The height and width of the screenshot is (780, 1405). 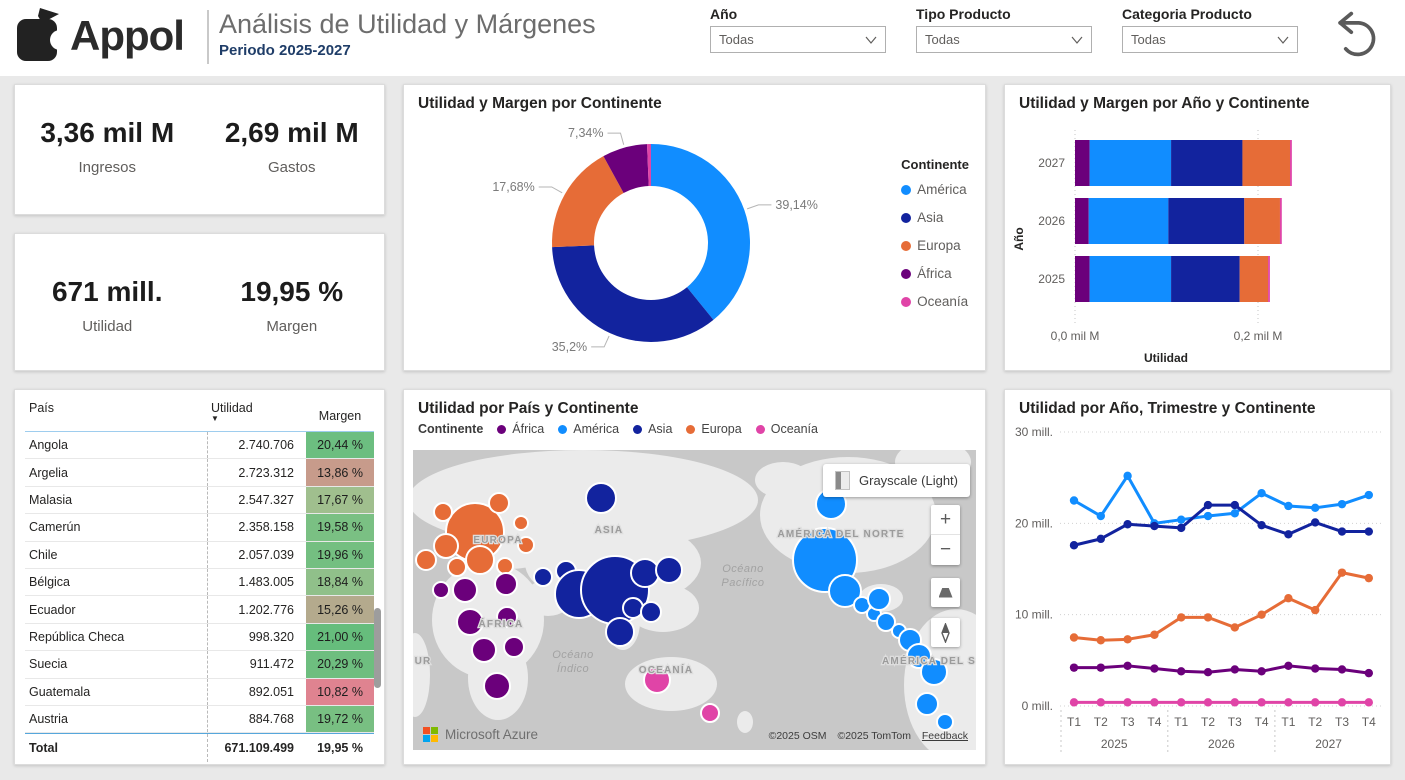 What do you see at coordinates (1280, 221) in the screenshot?
I see `bar-segment-2026-Oceanía` at bounding box center [1280, 221].